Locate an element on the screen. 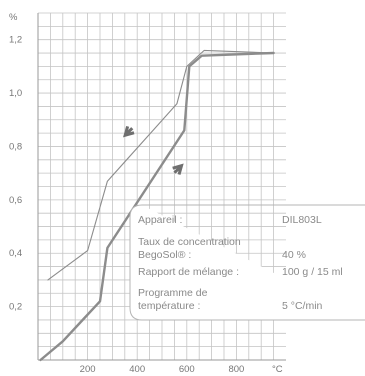 The height and width of the screenshot is (376, 365). y-tick-label: 0,8 is located at coordinates (15, 146).